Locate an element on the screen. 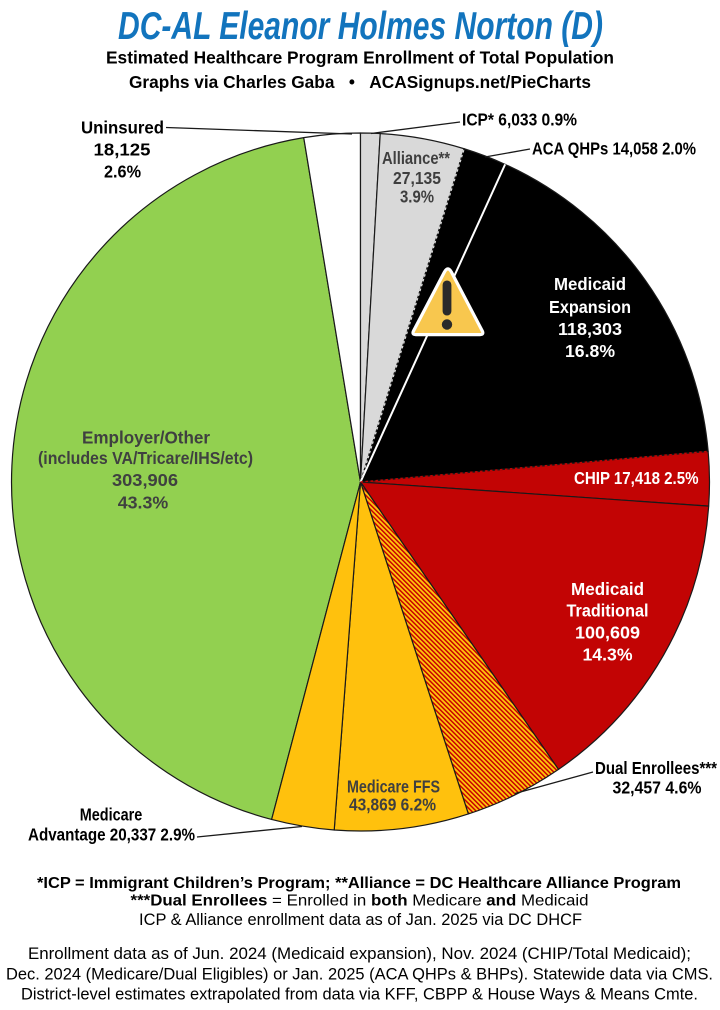  svg-text: 32,457 4.6% is located at coordinates (657, 788).